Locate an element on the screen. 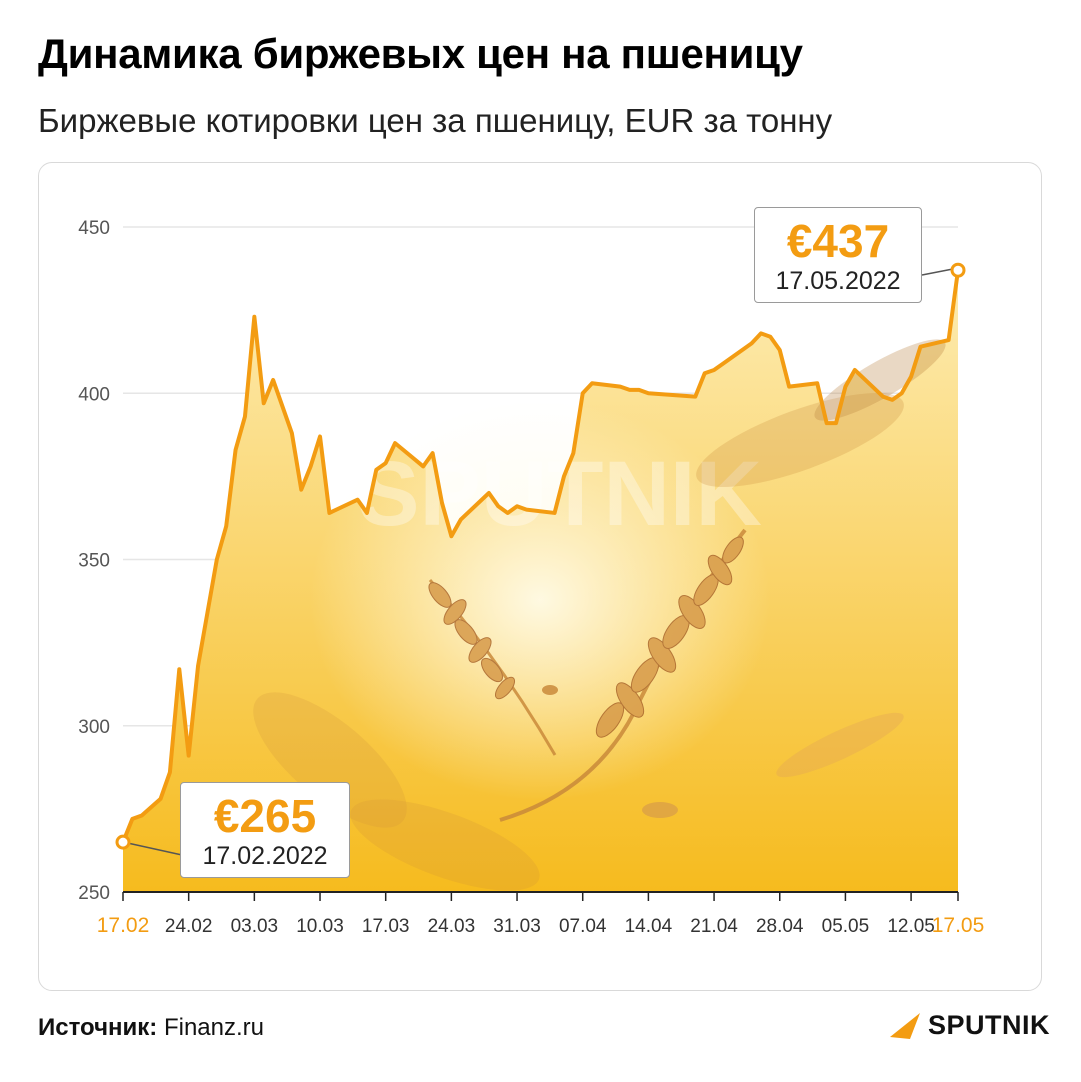 The height and width of the screenshot is (1082, 1081). source-value: Finanz.ru is located at coordinates (214, 1027).